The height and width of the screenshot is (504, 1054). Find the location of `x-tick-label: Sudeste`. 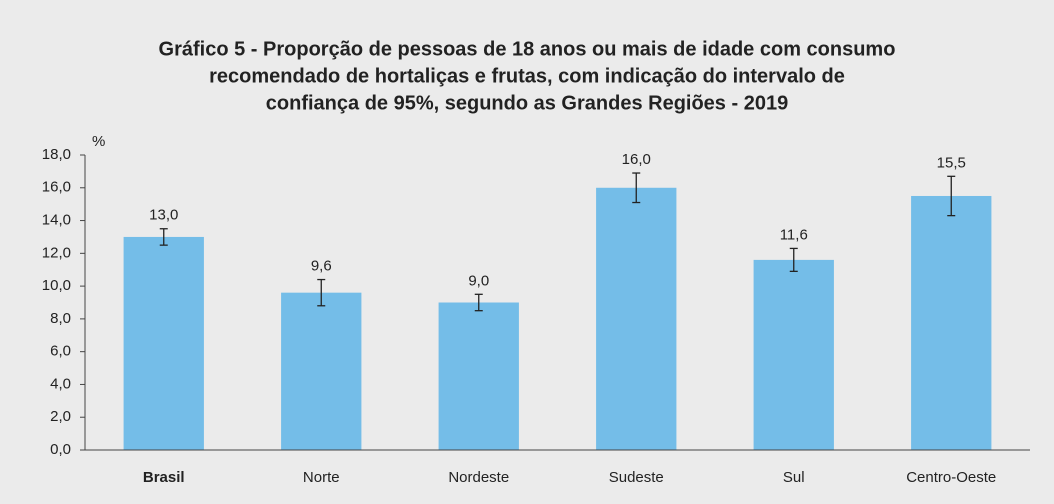

x-tick-label: Sudeste is located at coordinates (636, 477).